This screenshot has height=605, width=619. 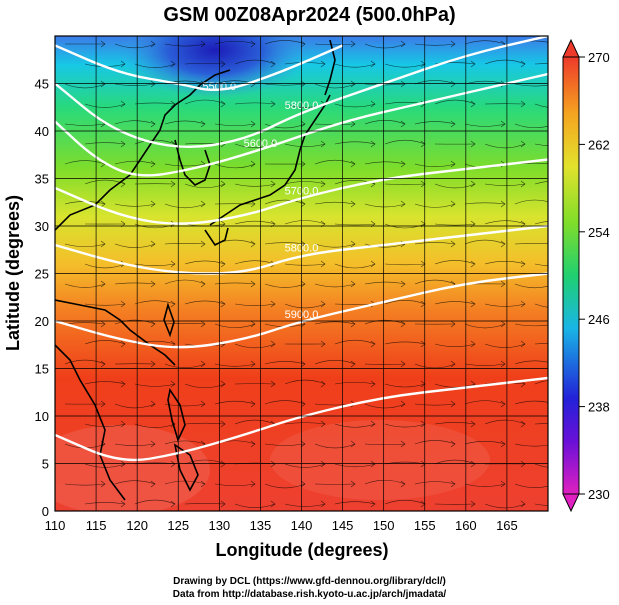 What do you see at coordinates (42, 131) in the screenshot?
I see `y-tick-label: 40` at bounding box center [42, 131].